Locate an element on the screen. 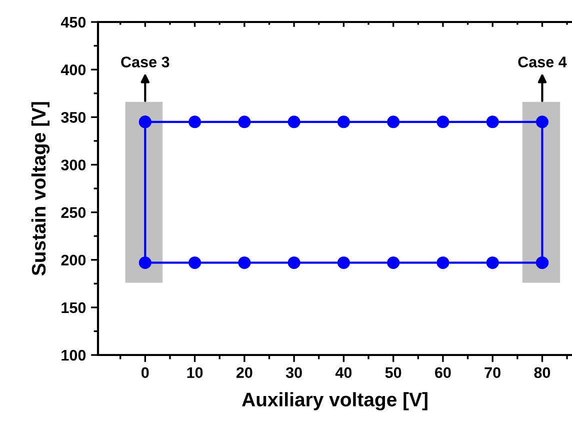 The image size is (572, 421). y-tick-label: 450 is located at coordinates (73, 22).